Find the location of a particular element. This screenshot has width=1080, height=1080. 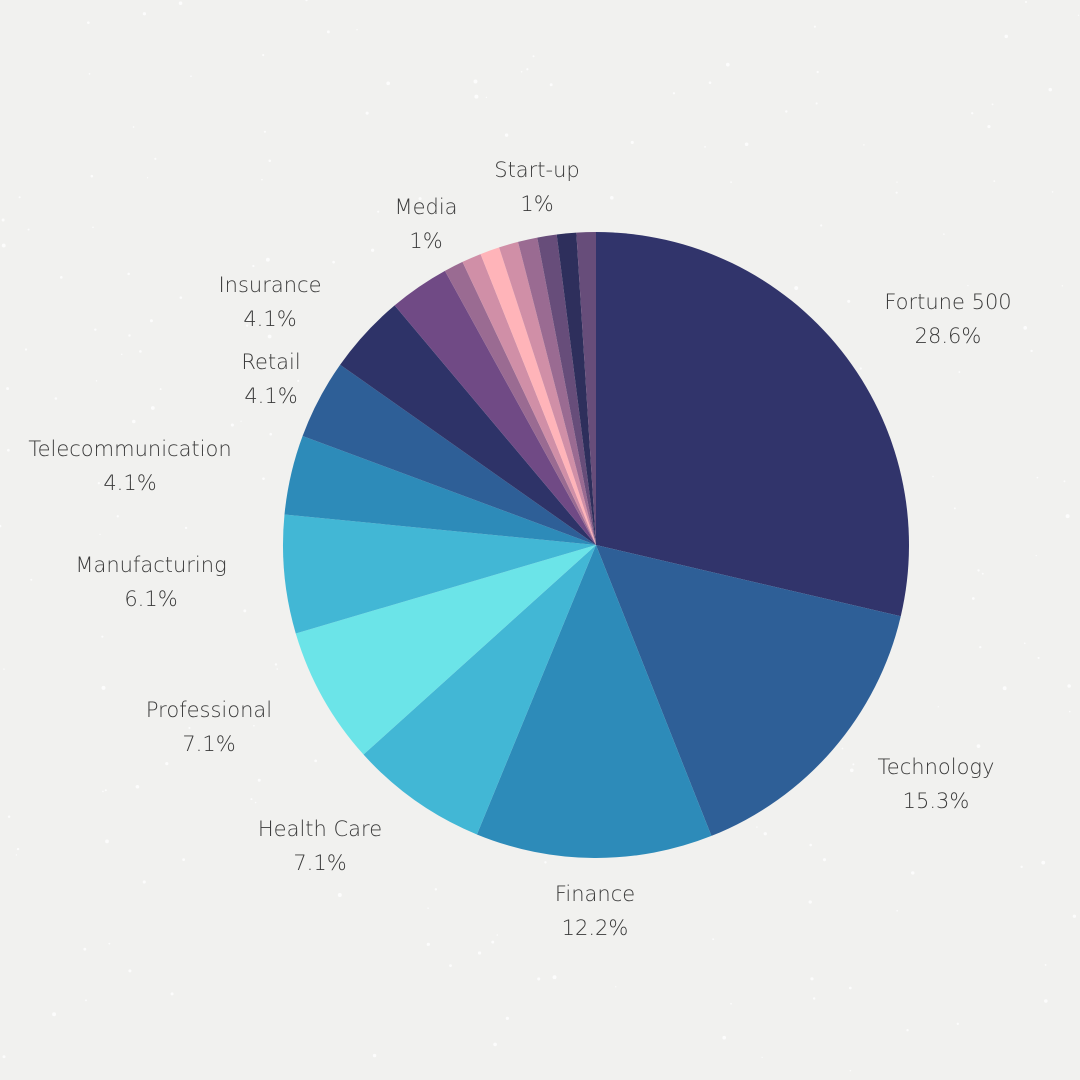

slice-label-name: Media is located at coordinates (426, 207).